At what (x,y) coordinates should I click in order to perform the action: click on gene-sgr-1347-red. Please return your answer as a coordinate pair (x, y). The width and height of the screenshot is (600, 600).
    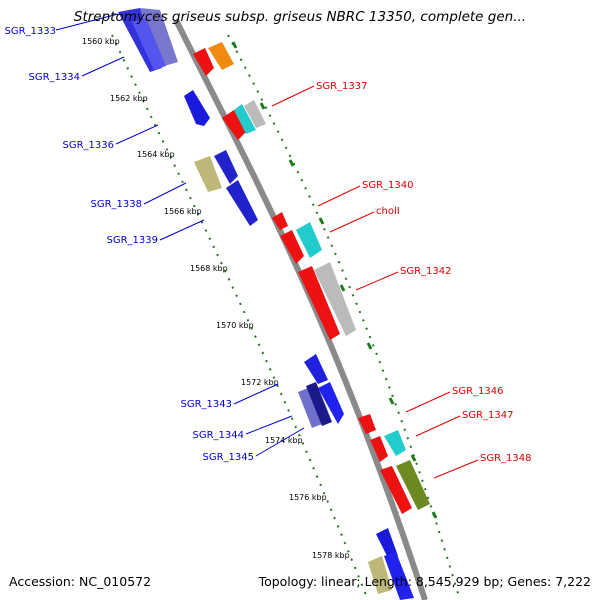
    Looking at the image, I should click on (379, 449).